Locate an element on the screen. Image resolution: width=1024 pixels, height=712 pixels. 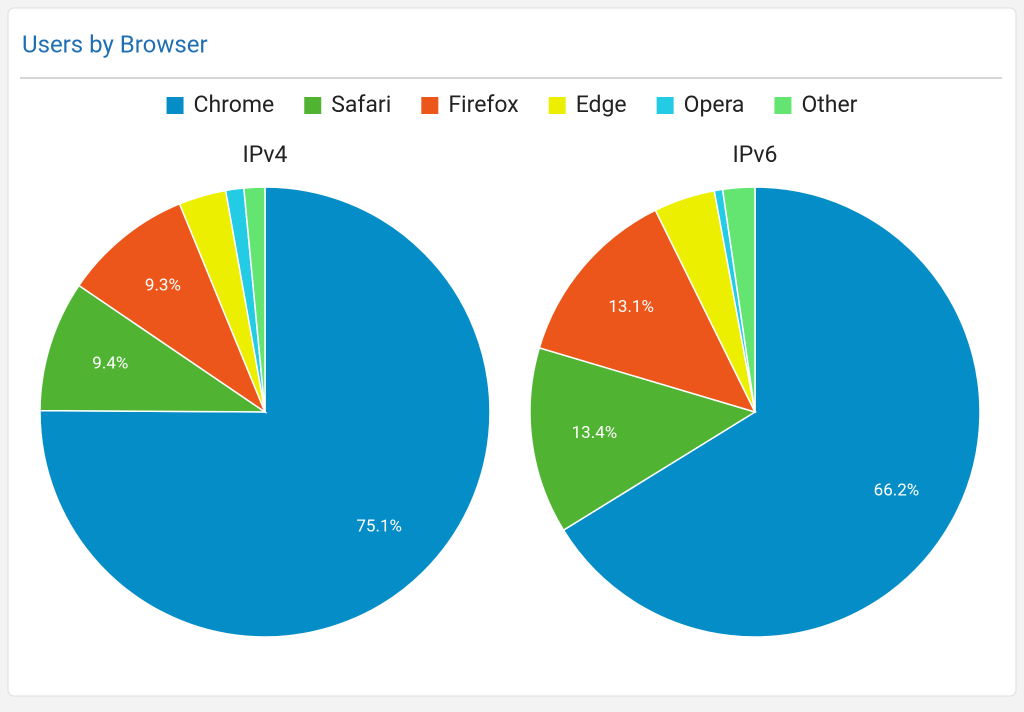
pie-title: IPv4 is located at coordinates (264, 154).